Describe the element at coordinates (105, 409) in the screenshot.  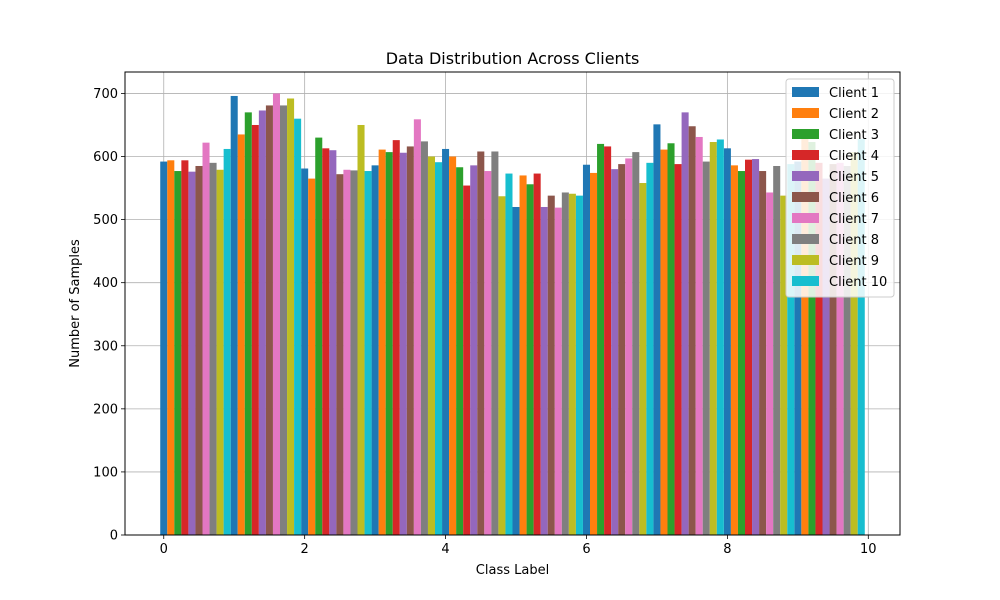
I see `y-tick-label: 200` at that location.